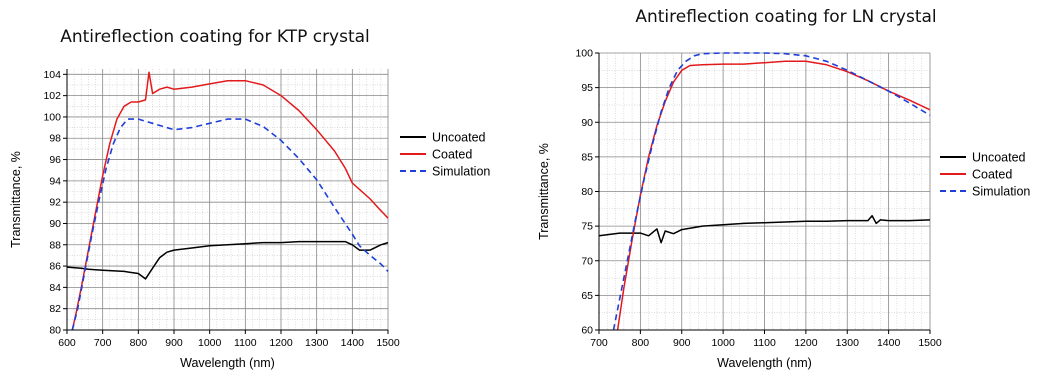 The height and width of the screenshot is (378, 1046). Describe the element at coordinates (55, 245) in the screenshot. I see `y-tick-label: 88` at that location.